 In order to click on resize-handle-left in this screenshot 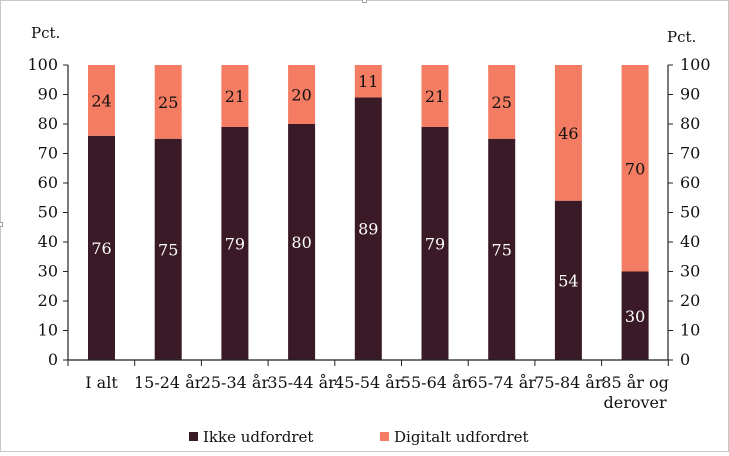, I will do `click(1, 224)`.